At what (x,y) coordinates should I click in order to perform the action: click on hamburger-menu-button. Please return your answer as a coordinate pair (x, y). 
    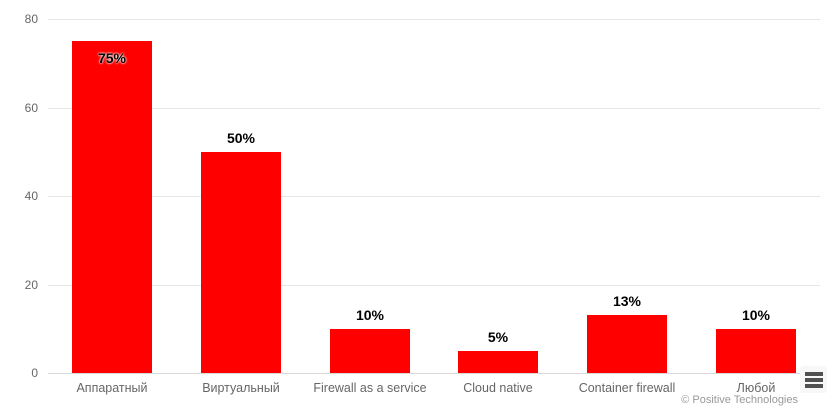
    Looking at the image, I should click on (813, 379).